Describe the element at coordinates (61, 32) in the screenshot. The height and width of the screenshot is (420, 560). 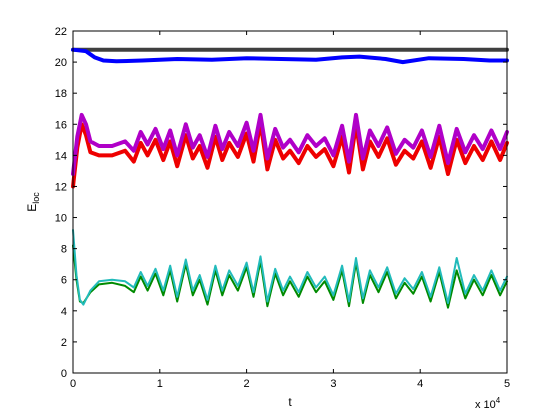
I see `y-tick-label: 22` at that location.